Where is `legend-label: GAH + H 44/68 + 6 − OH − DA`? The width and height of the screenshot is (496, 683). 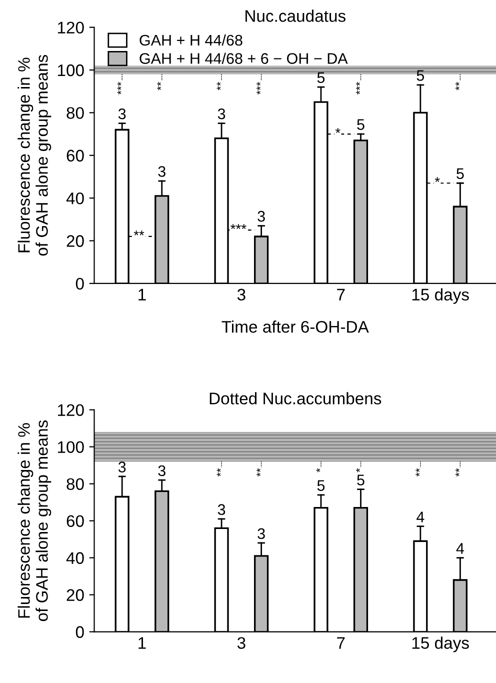
legend-label: GAH + H 44/68 + 6 − OH − DA is located at coordinates (244, 58).